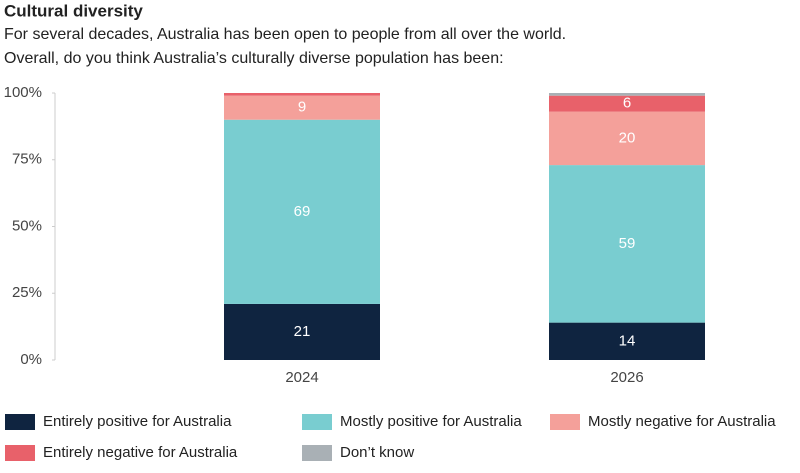 The width and height of the screenshot is (800, 473). Describe the element at coordinates (27, 225) in the screenshot. I see `y-tick-label: 50%` at that location.